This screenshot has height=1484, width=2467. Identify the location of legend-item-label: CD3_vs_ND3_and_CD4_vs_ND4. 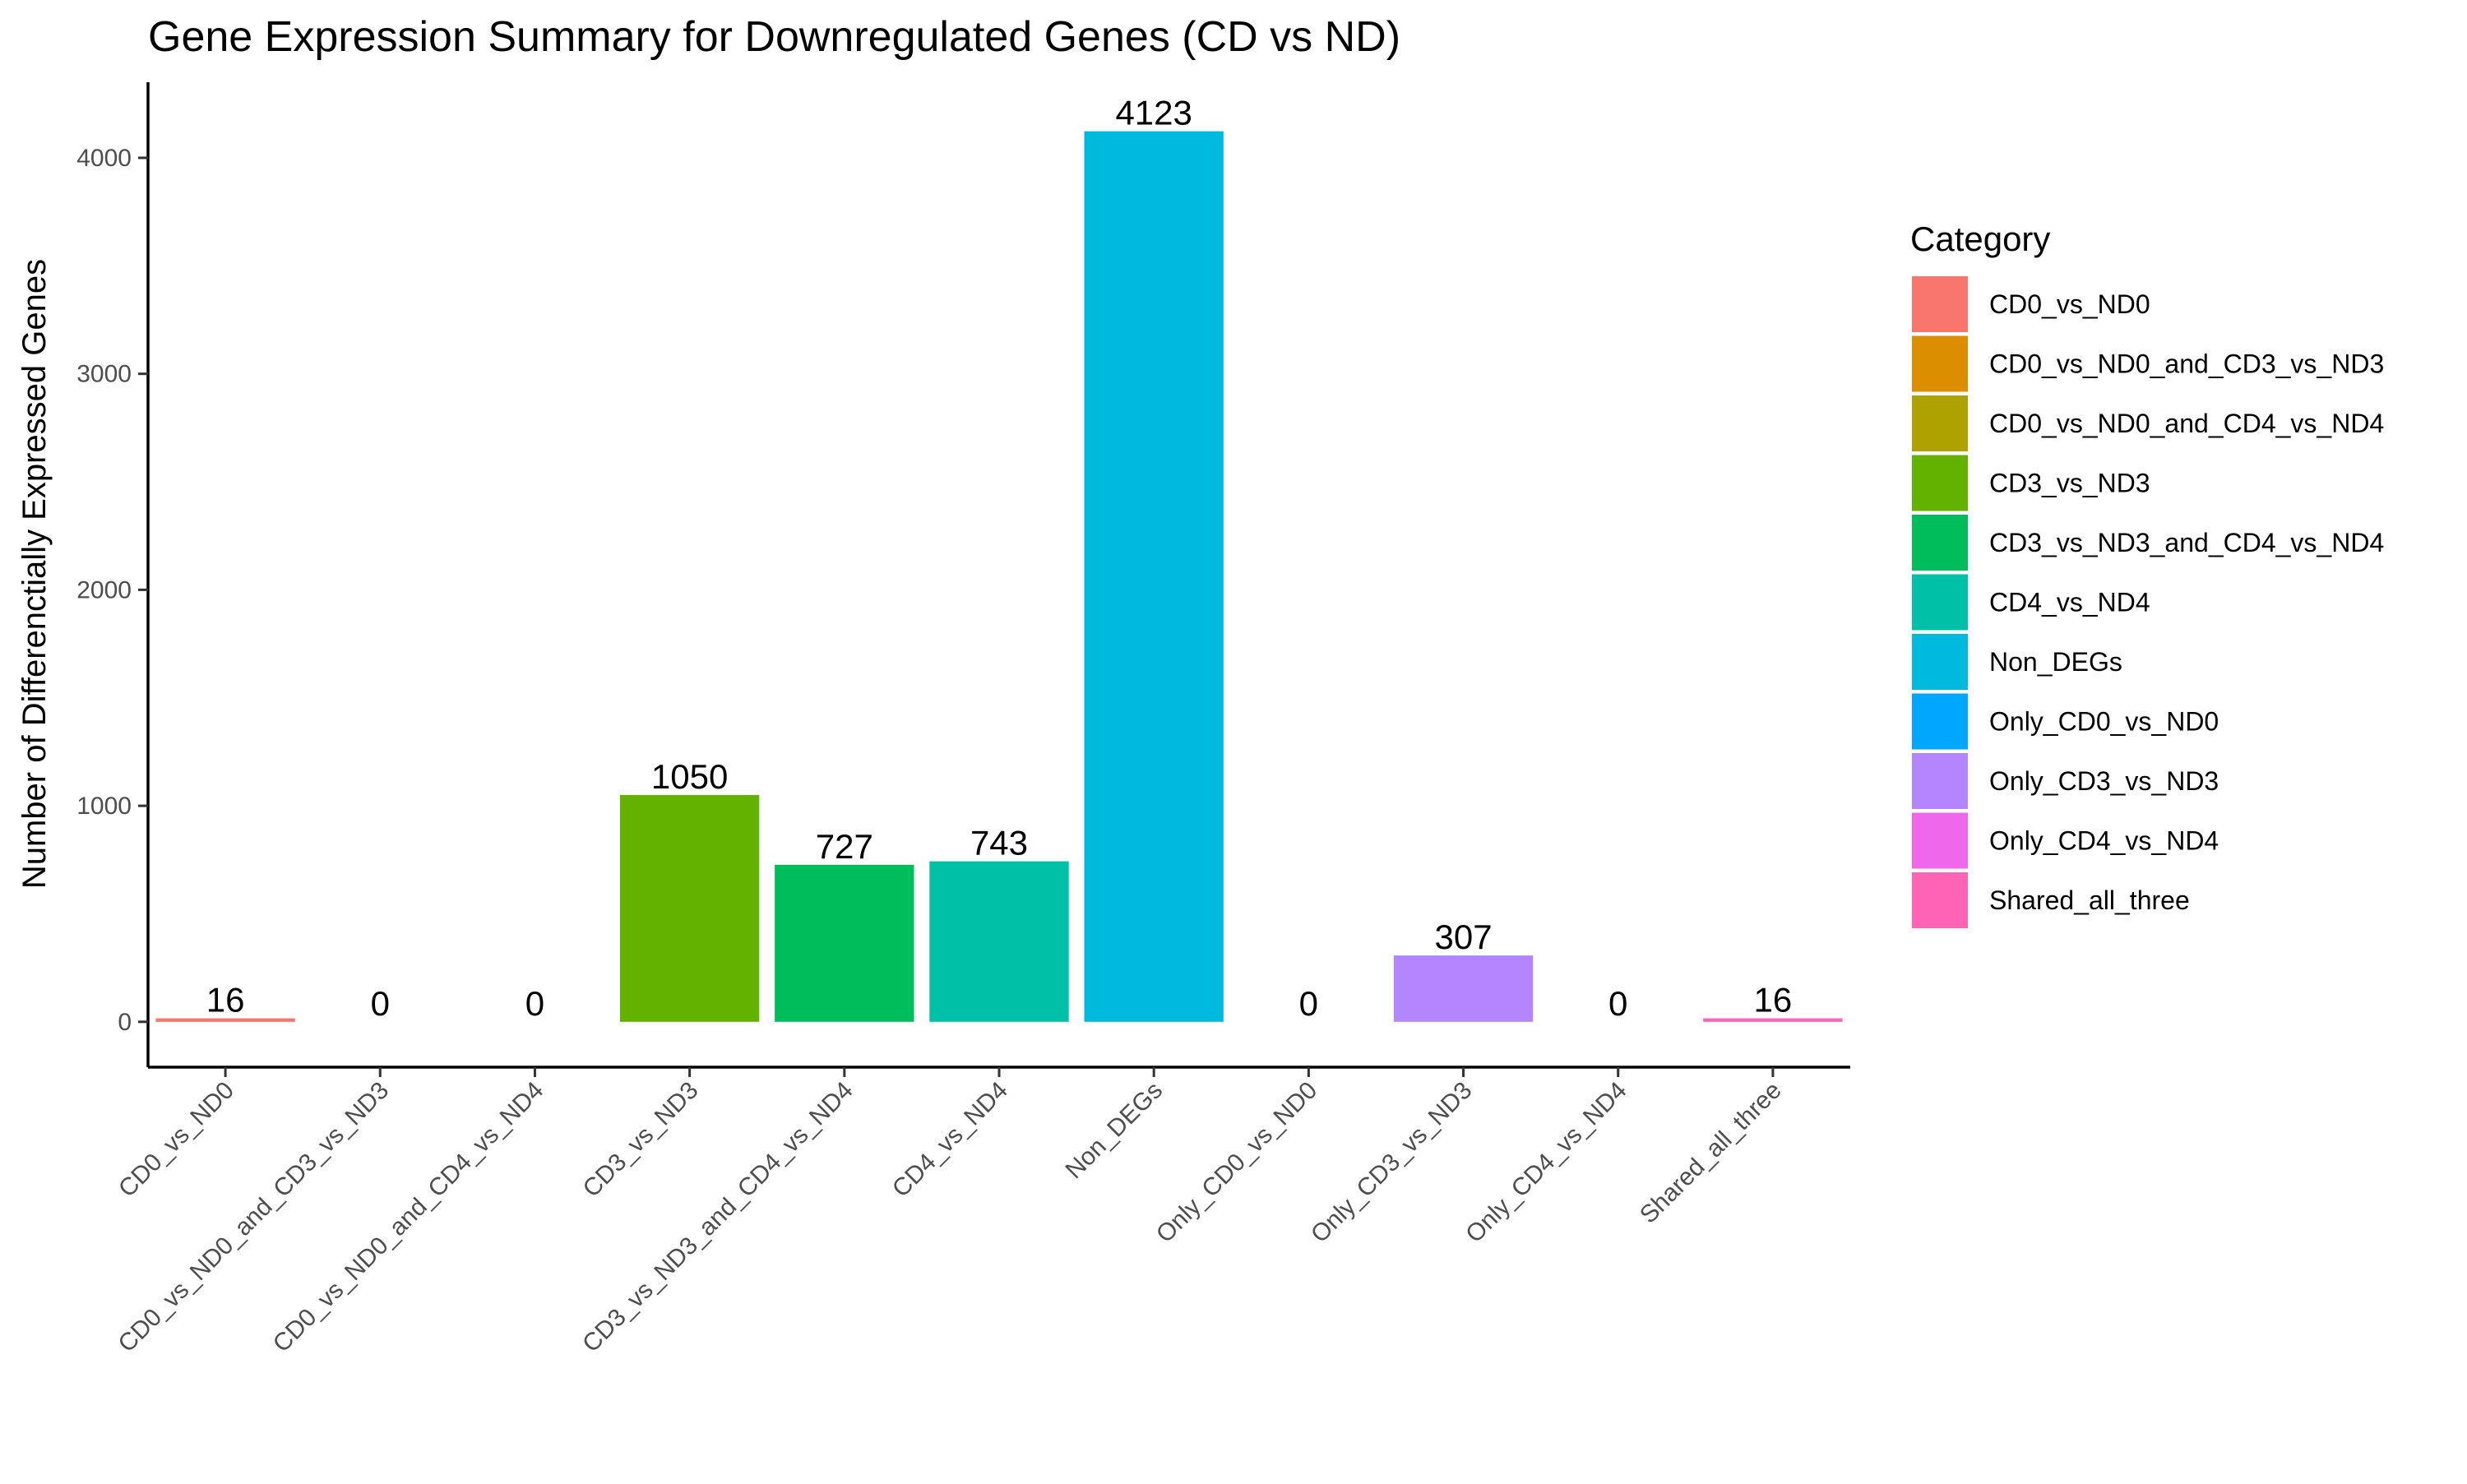
(2186, 543).